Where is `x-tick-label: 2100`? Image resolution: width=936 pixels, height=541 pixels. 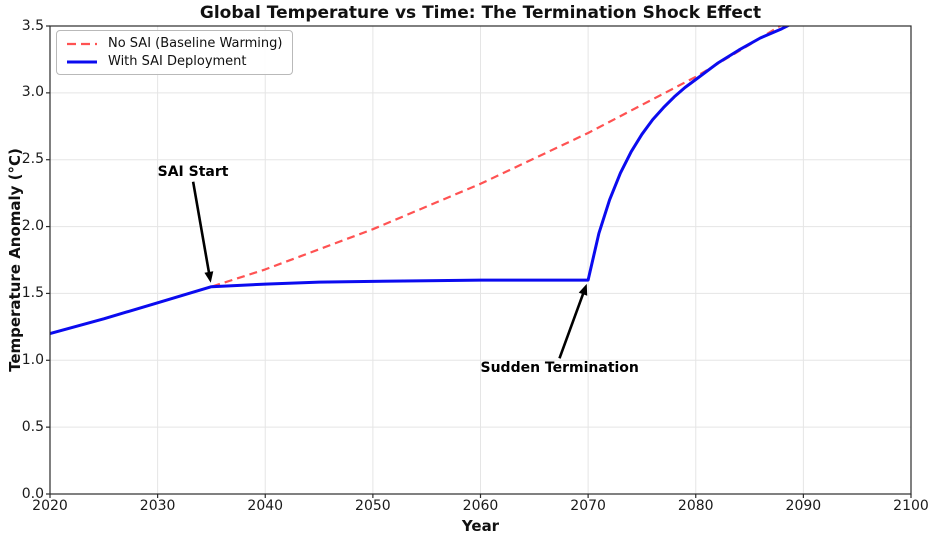 x-tick-label: 2100 is located at coordinates (911, 506).